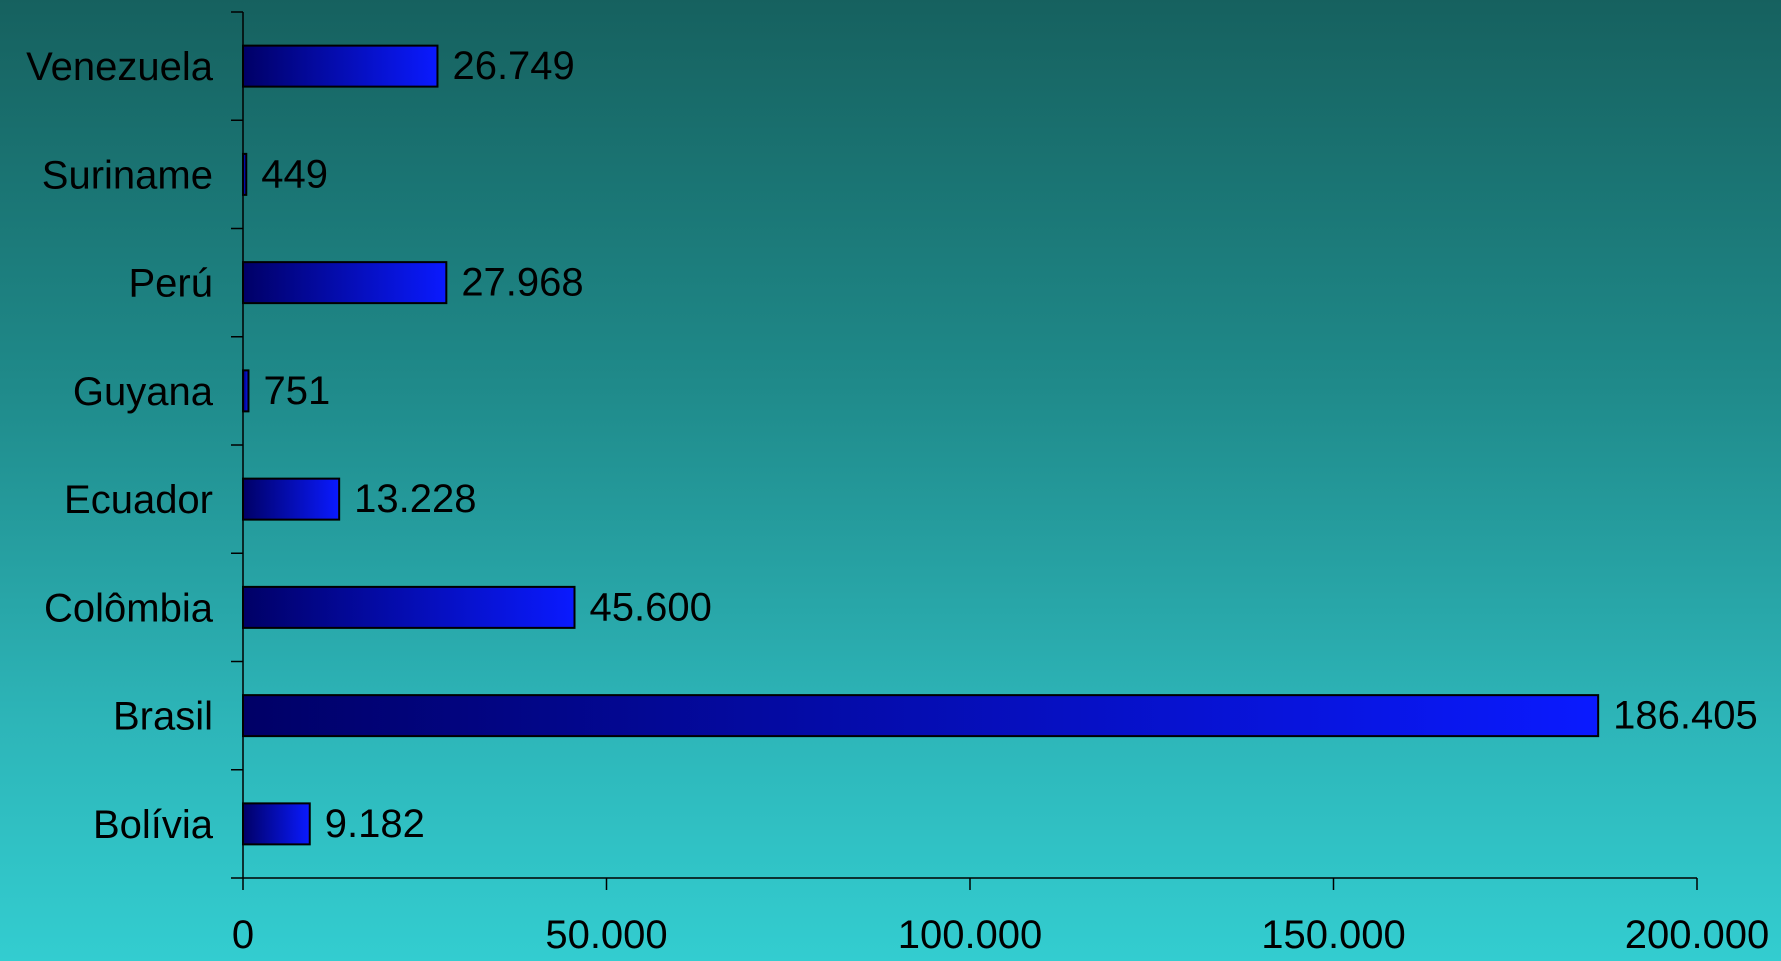 Image resolution: width=1781 pixels, height=961 pixels. I want to click on data-label: 751, so click(296, 391).